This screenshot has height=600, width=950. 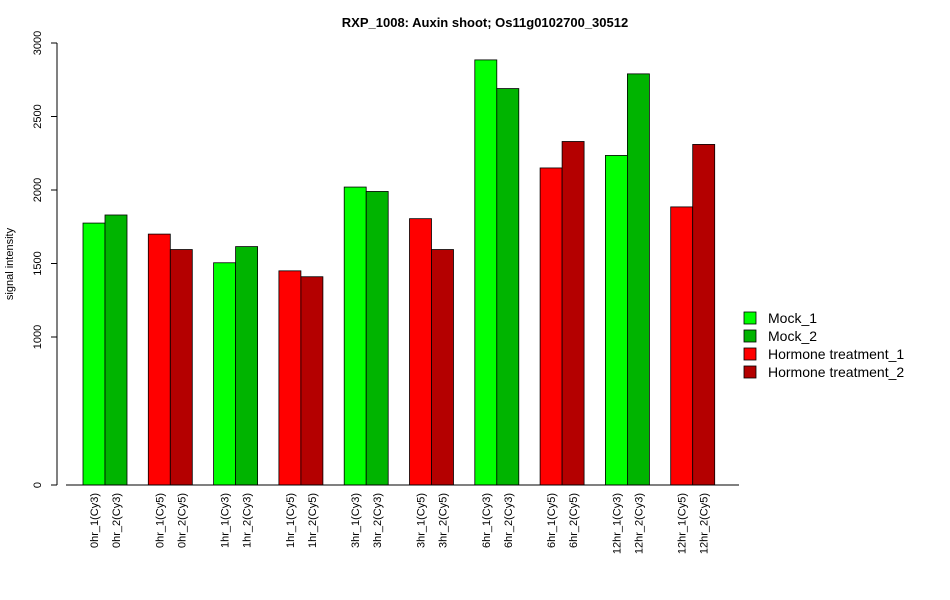 I want to click on x-tick-label: 0hr_2(Cy5), so click(x=182, y=520).